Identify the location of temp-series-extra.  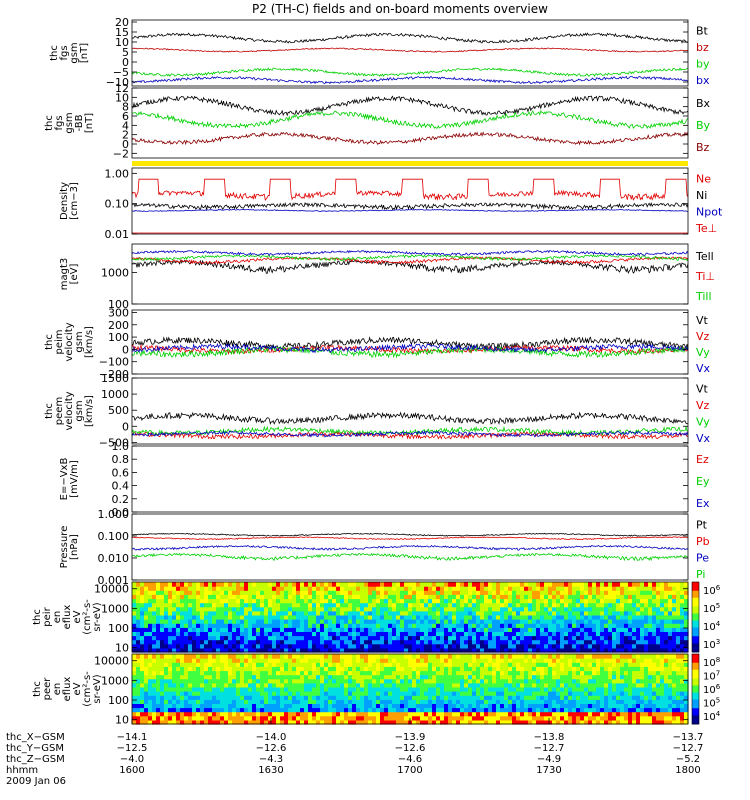
(410, 253).